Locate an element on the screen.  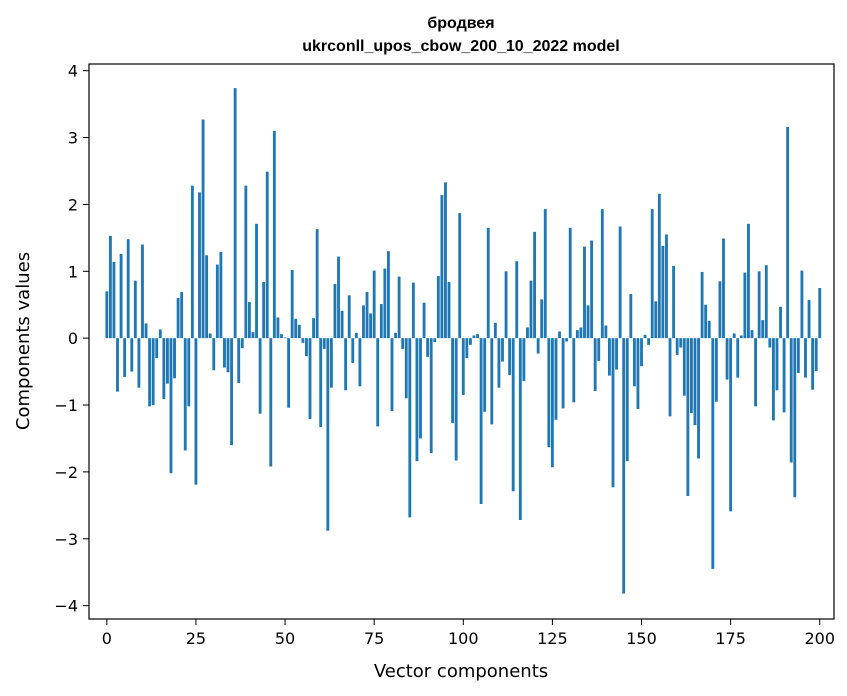
y-tick-label: −1 is located at coordinates (66, 405).